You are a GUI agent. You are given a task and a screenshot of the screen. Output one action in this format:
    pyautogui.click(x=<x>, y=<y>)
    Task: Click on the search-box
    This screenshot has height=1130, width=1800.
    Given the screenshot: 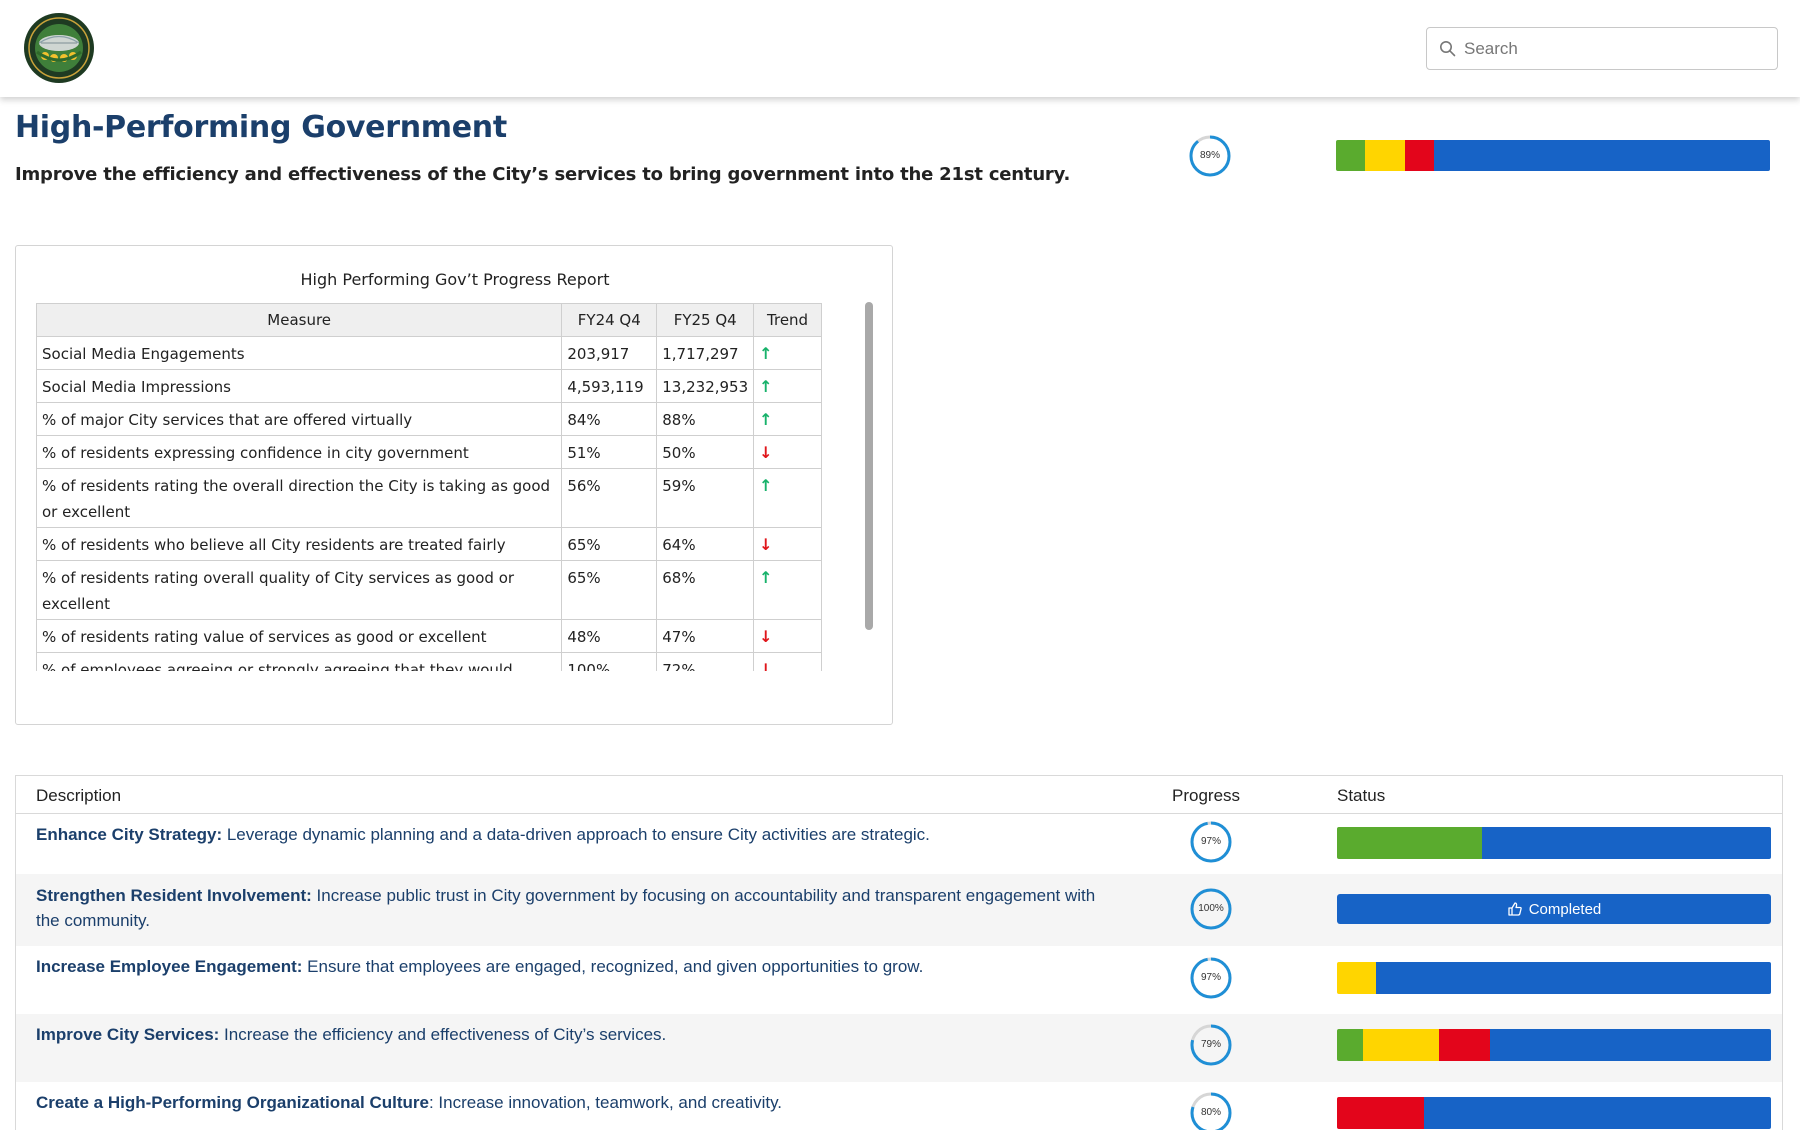 What is the action you would take?
    pyautogui.click(x=1602, y=48)
    